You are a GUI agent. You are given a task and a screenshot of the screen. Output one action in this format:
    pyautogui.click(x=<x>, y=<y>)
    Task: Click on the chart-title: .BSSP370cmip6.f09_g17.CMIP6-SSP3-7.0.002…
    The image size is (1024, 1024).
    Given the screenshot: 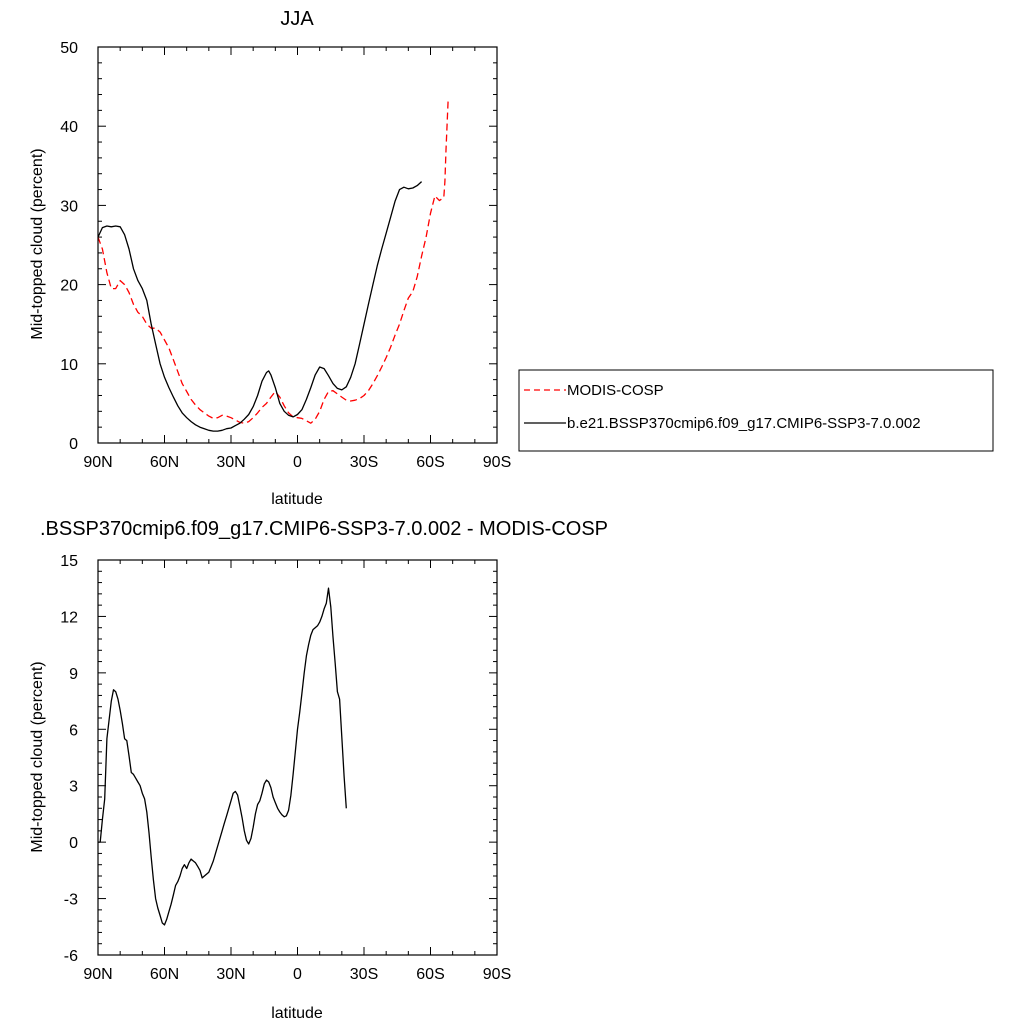 What is the action you would take?
    pyautogui.click(x=324, y=529)
    